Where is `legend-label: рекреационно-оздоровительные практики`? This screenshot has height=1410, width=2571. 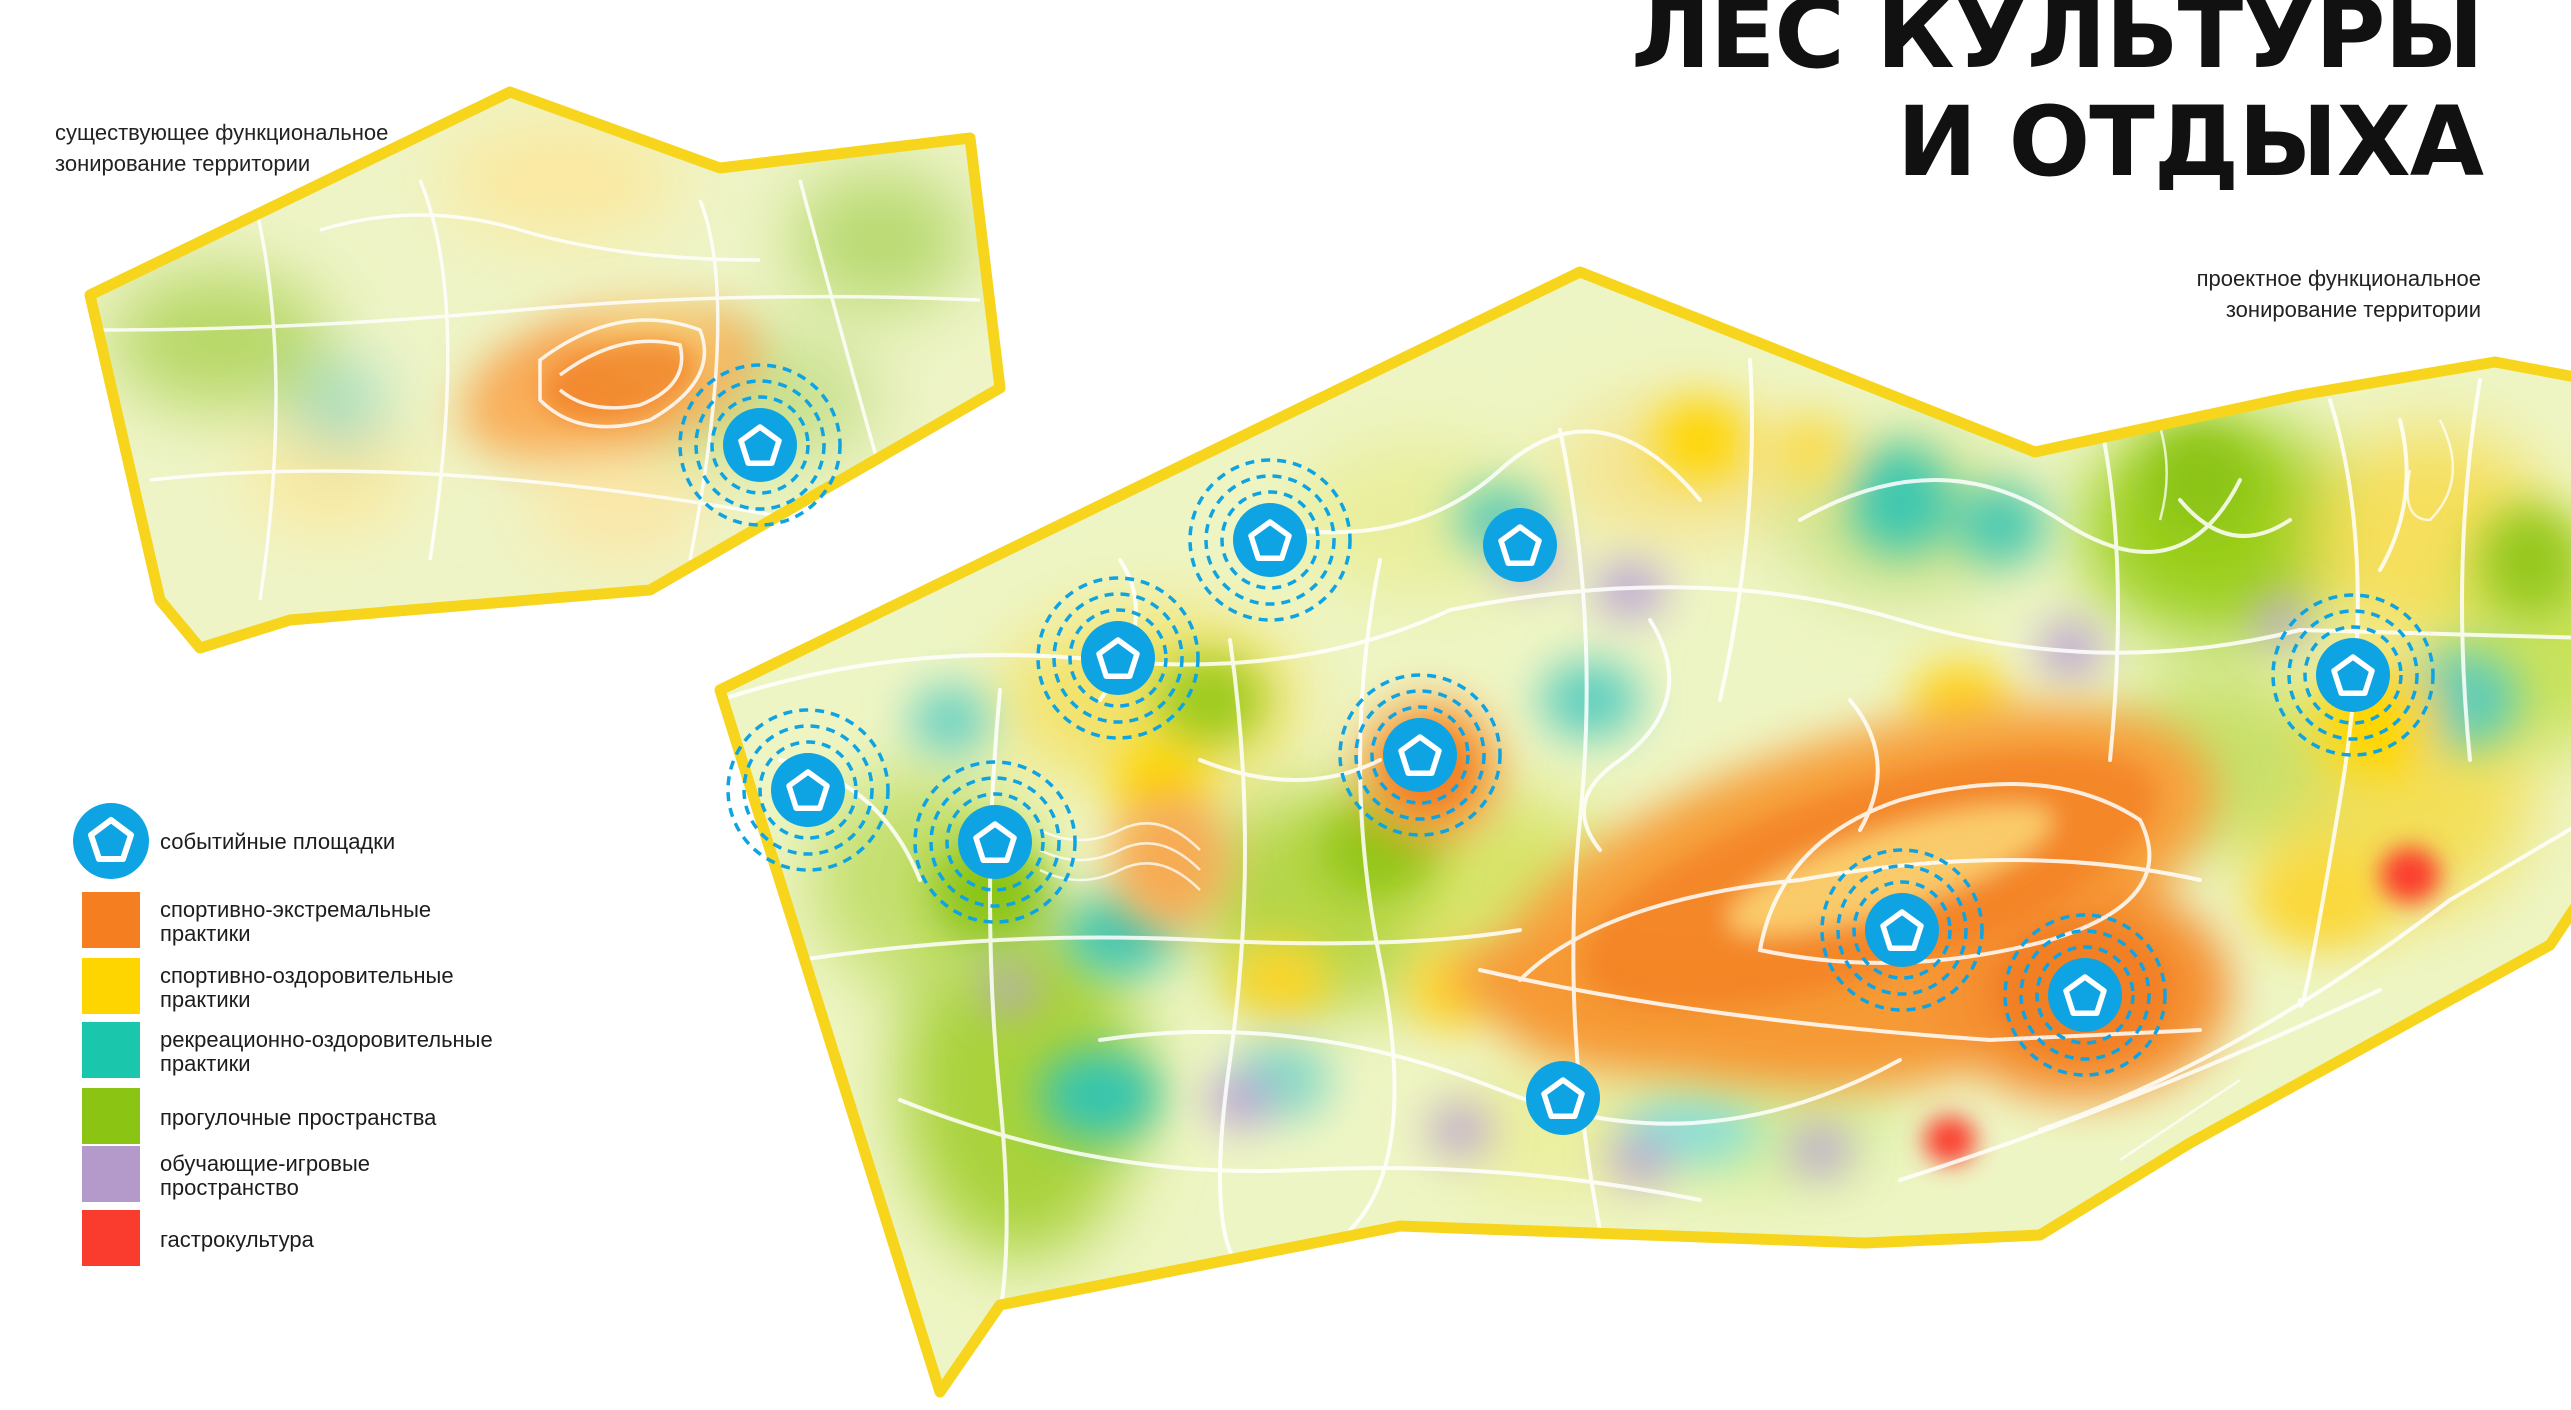 legend-label: рекреационно-оздоровительные практики is located at coordinates (380, 1052).